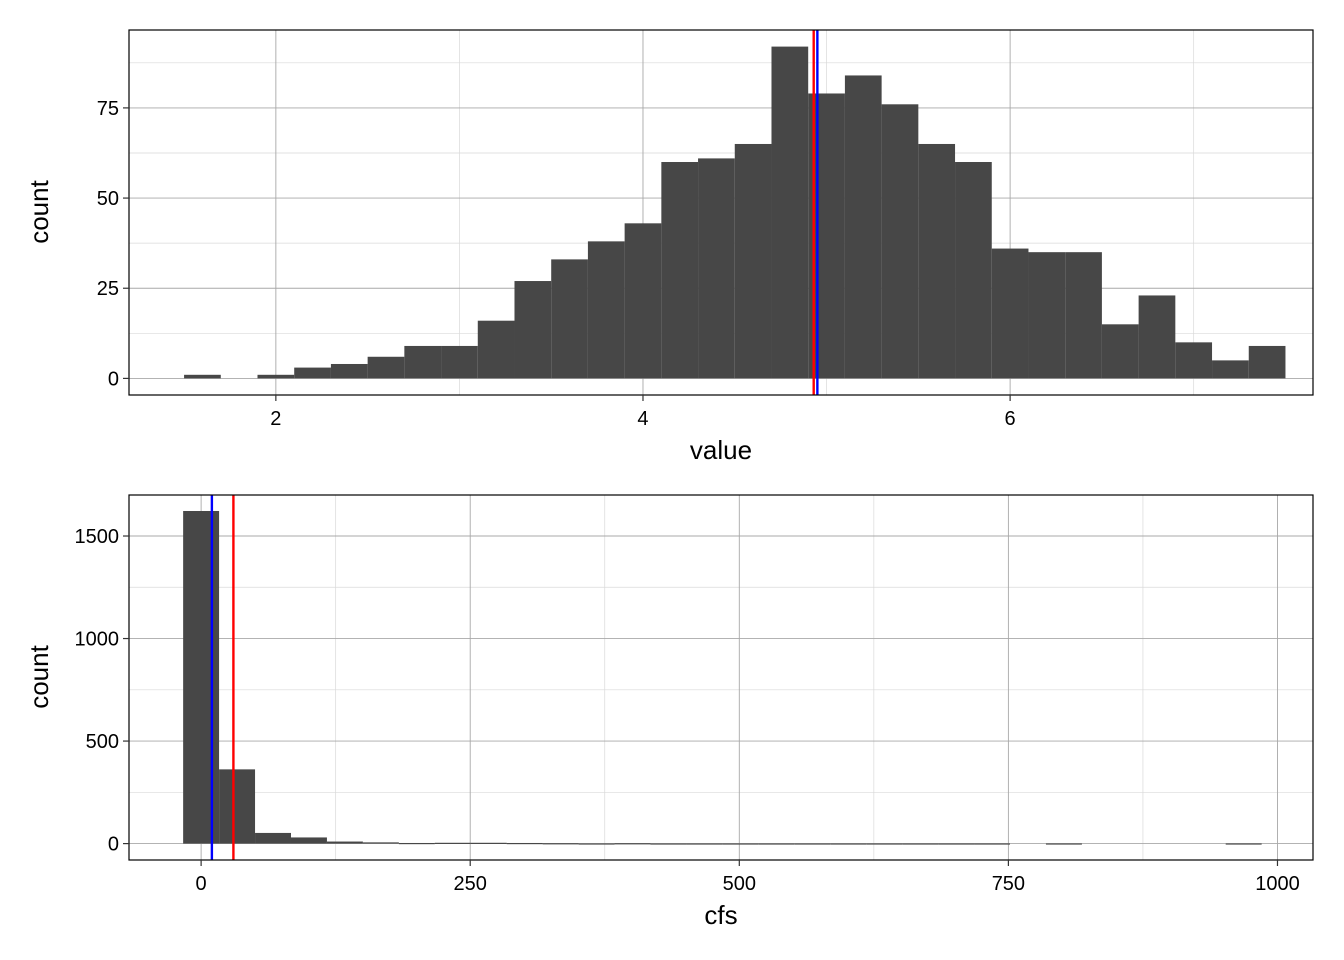  I want to click on x-tick-label: 1000, so click(1277, 884).